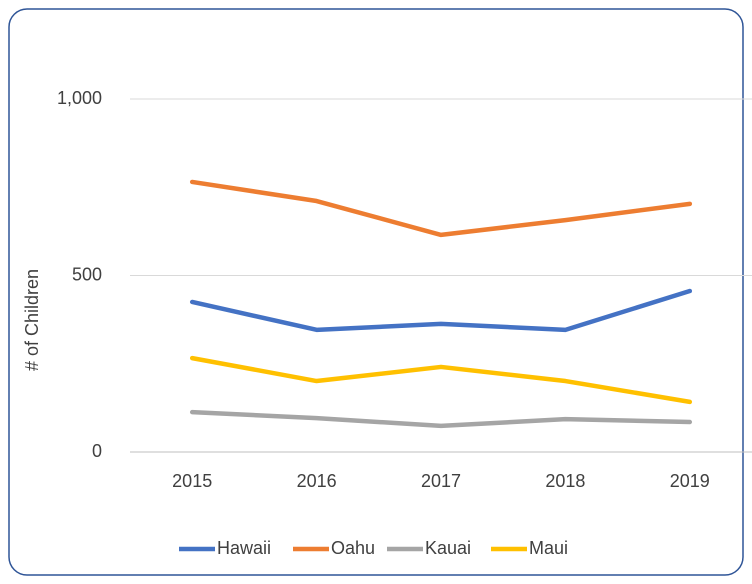 The image size is (752, 584). Describe the element at coordinates (565, 481) in the screenshot. I see `x-tick-label: 2018` at that location.